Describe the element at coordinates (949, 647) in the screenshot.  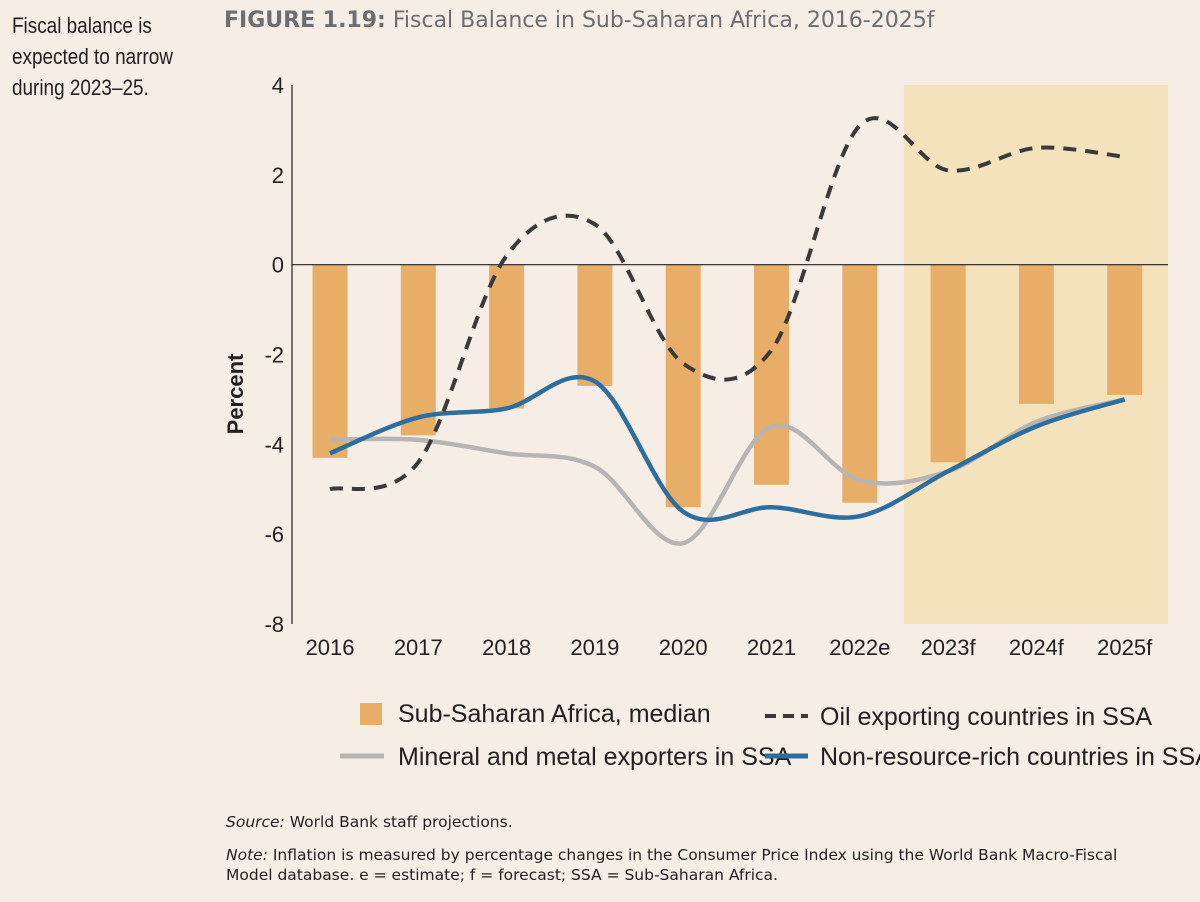
I see `x-tick-label: 2023f` at that location.